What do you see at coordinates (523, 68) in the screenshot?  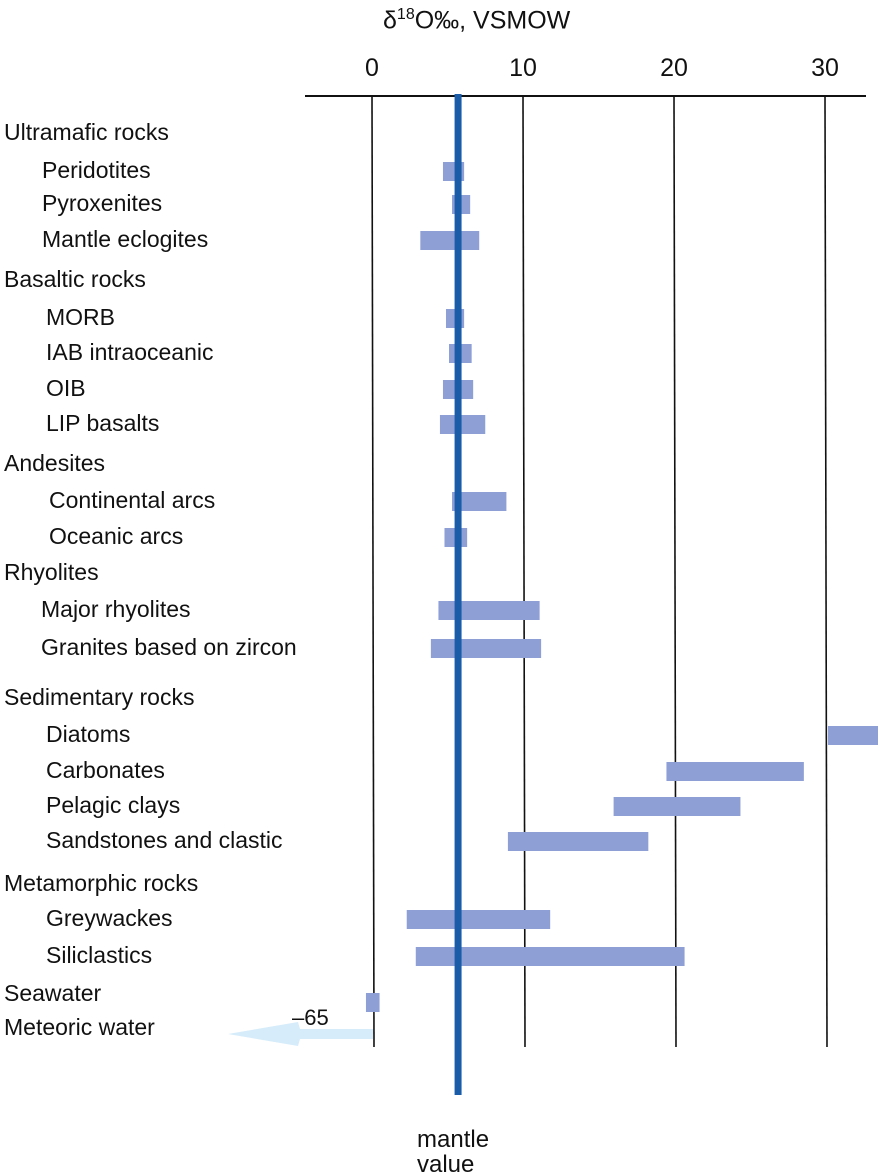 I see `x-tick-label: 10` at bounding box center [523, 68].